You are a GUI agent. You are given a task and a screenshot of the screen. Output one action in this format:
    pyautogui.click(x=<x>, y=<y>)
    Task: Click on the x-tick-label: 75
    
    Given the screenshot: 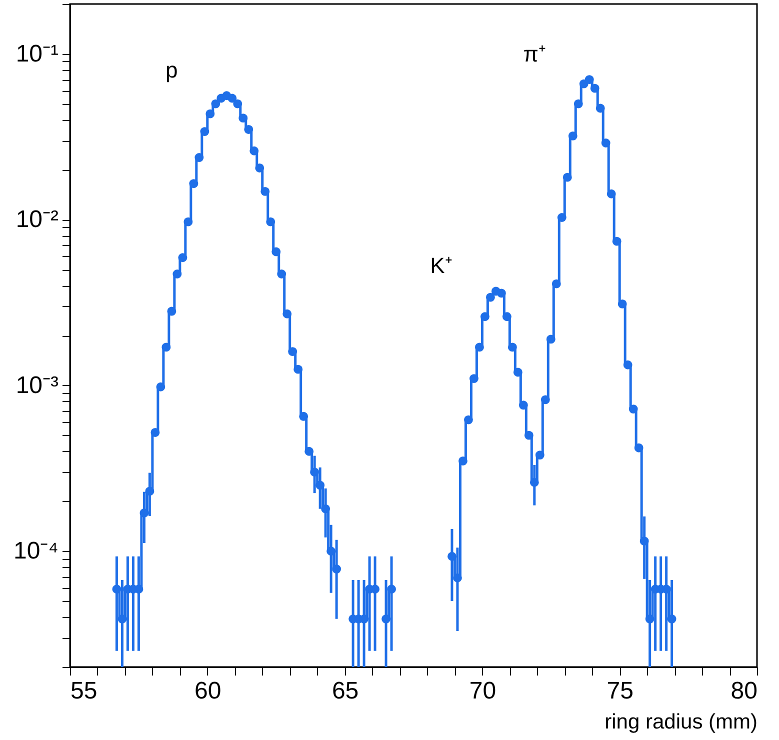 What is the action you would take?
    pyautogui.click(x=620, y=691)
    